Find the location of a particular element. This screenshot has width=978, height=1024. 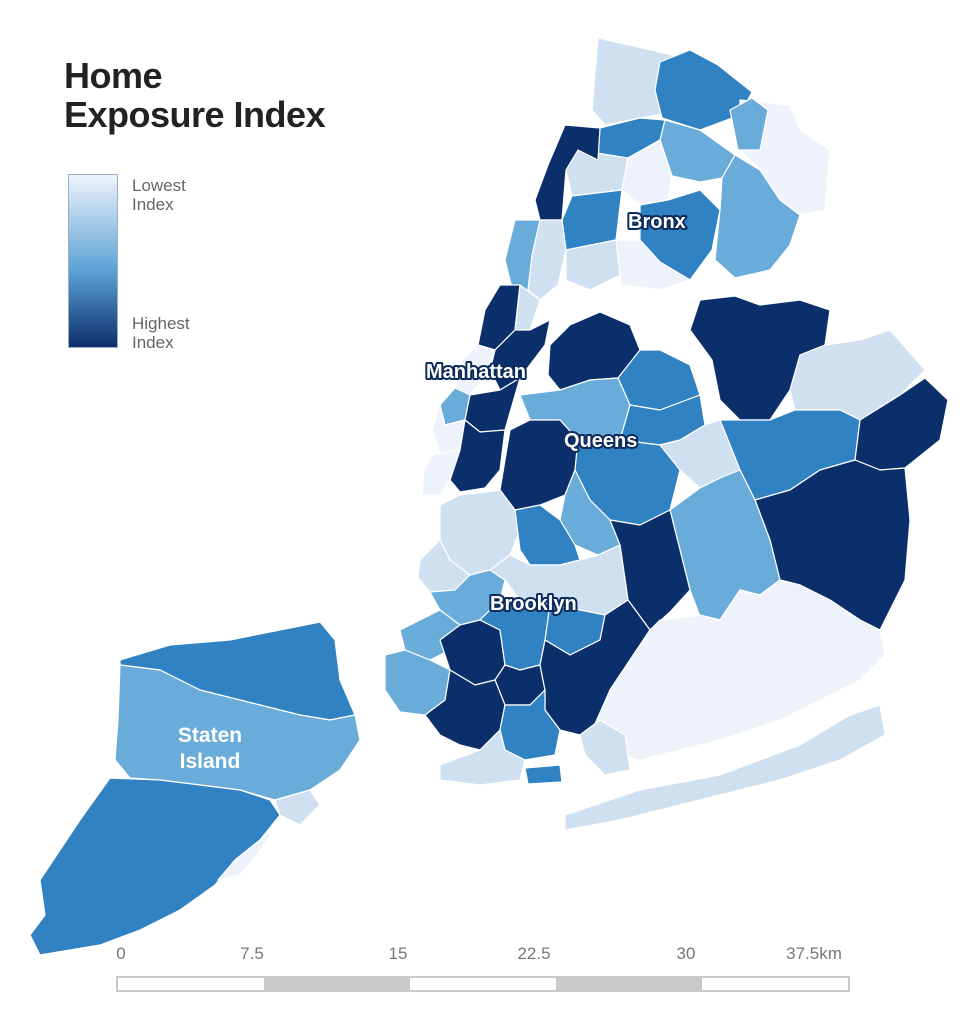

south-queens-regions is located at coordinates (725, 705).